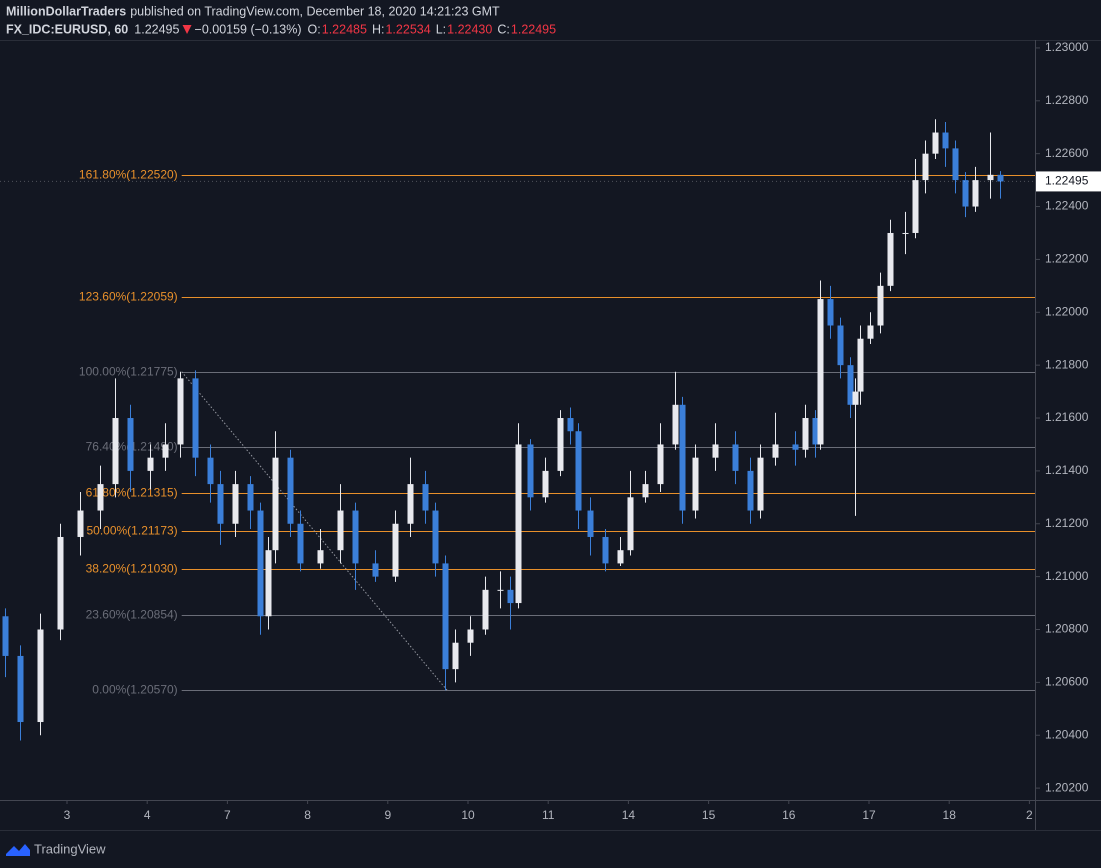  What do you see at coordinates (18, 850) in the screenshot?
I see `logo` at bounding box center [18, 850].